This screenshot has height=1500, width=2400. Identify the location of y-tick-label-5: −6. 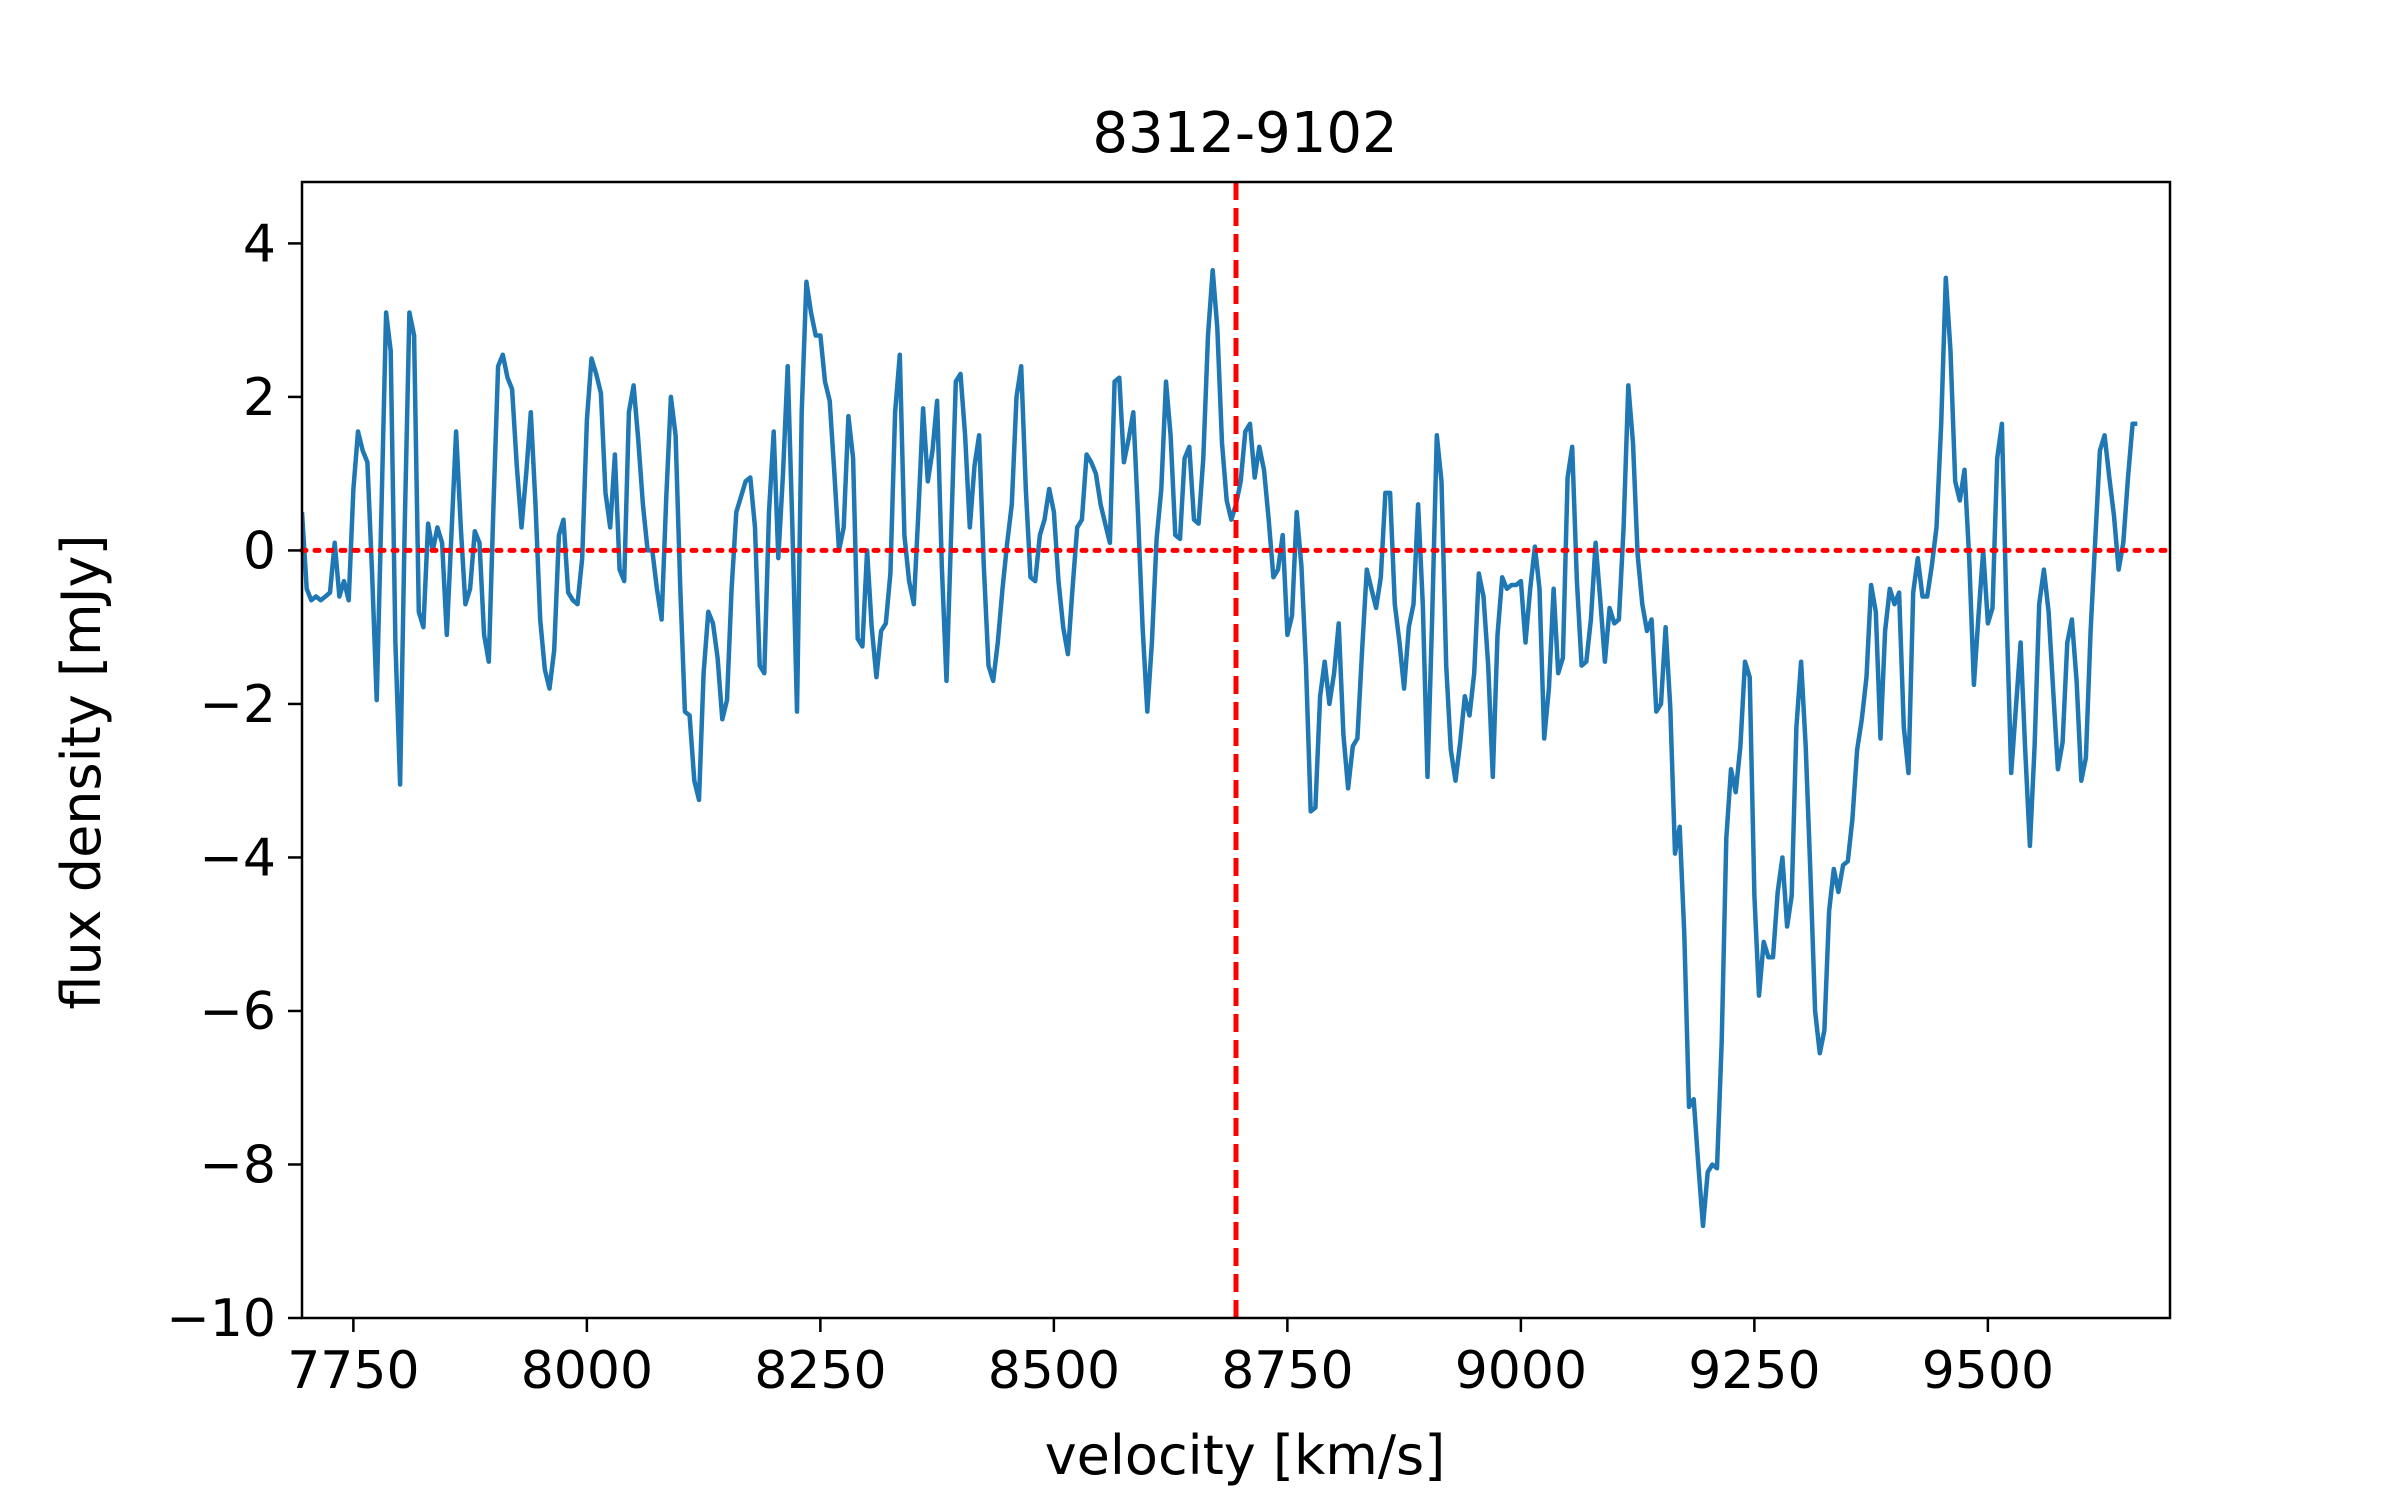
(237, 1012).